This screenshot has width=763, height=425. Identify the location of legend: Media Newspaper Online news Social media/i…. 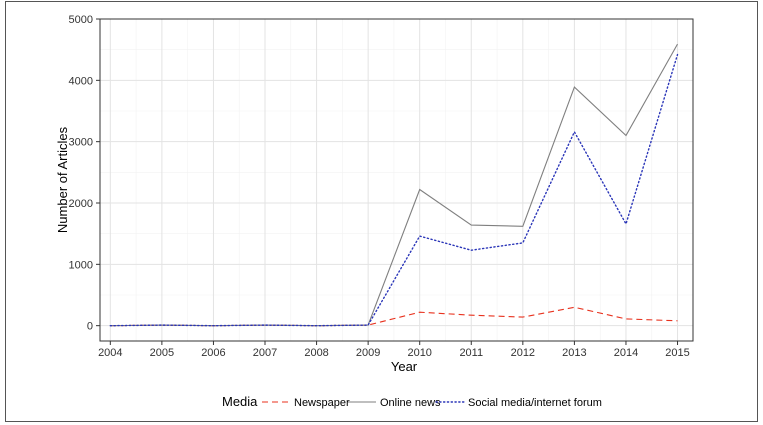
(412, 401).